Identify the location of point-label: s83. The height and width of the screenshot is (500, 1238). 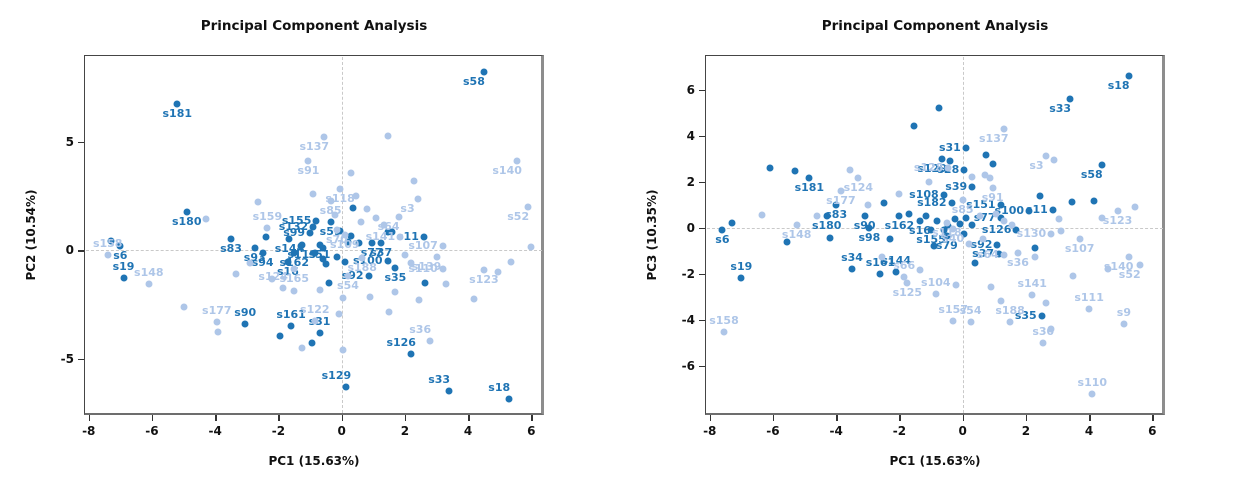
(231, 249).